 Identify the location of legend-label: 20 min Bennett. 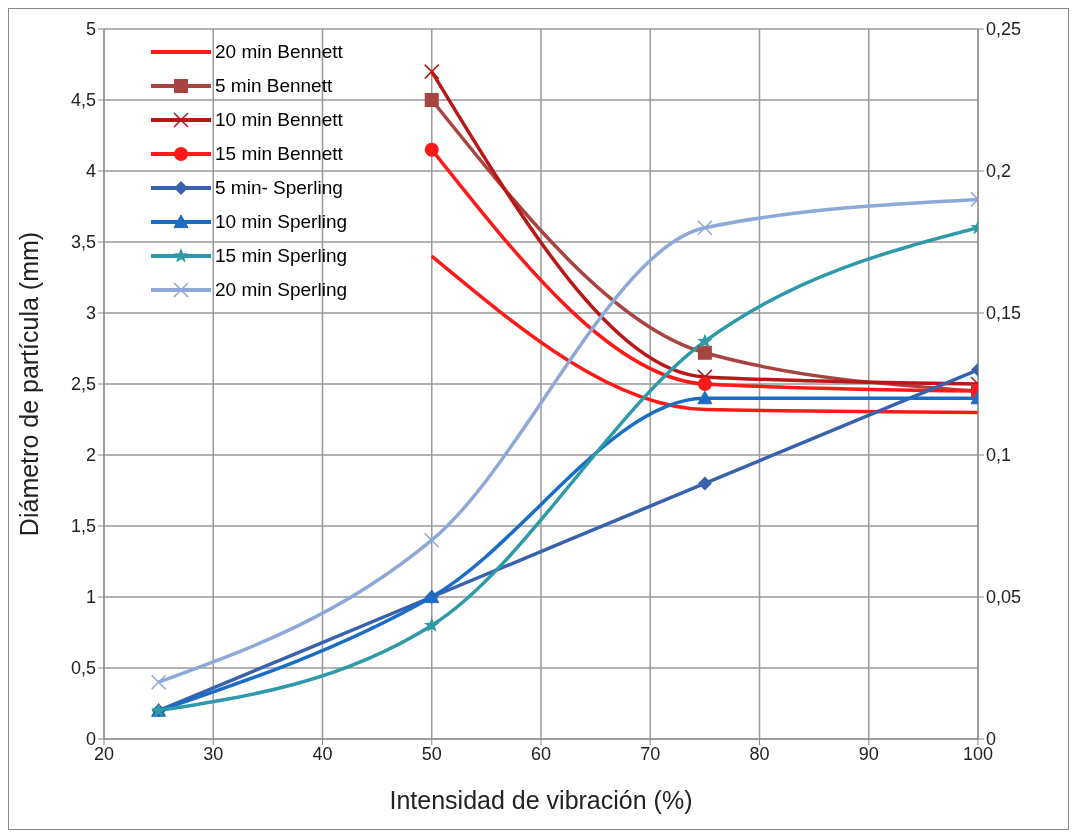
(279, 52).